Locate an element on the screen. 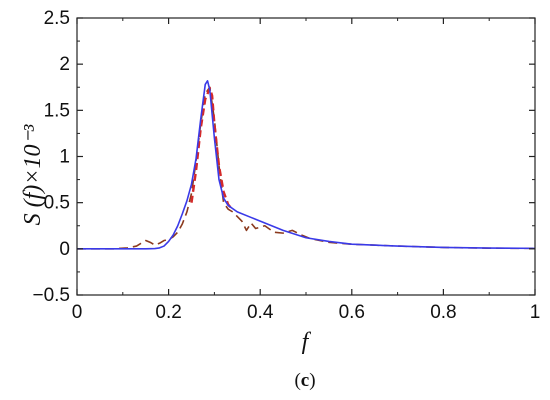  y-tick-label: −0.5 is located at coordinates (51, 295).